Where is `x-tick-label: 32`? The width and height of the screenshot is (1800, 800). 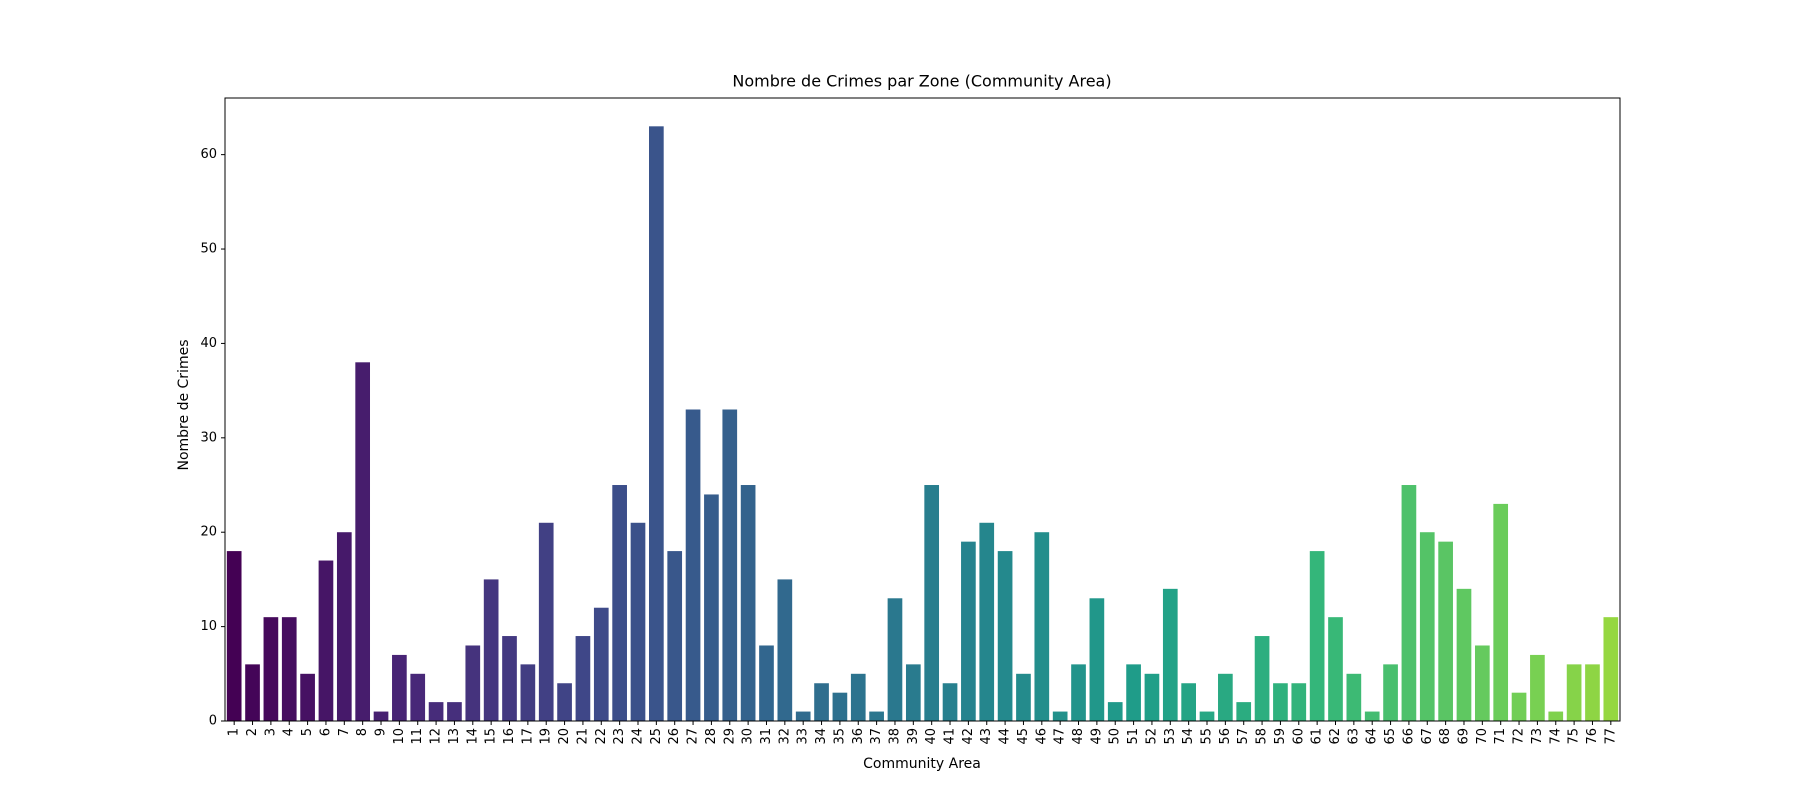 x-tick-label: 32 is located at coordinates (784, 736).